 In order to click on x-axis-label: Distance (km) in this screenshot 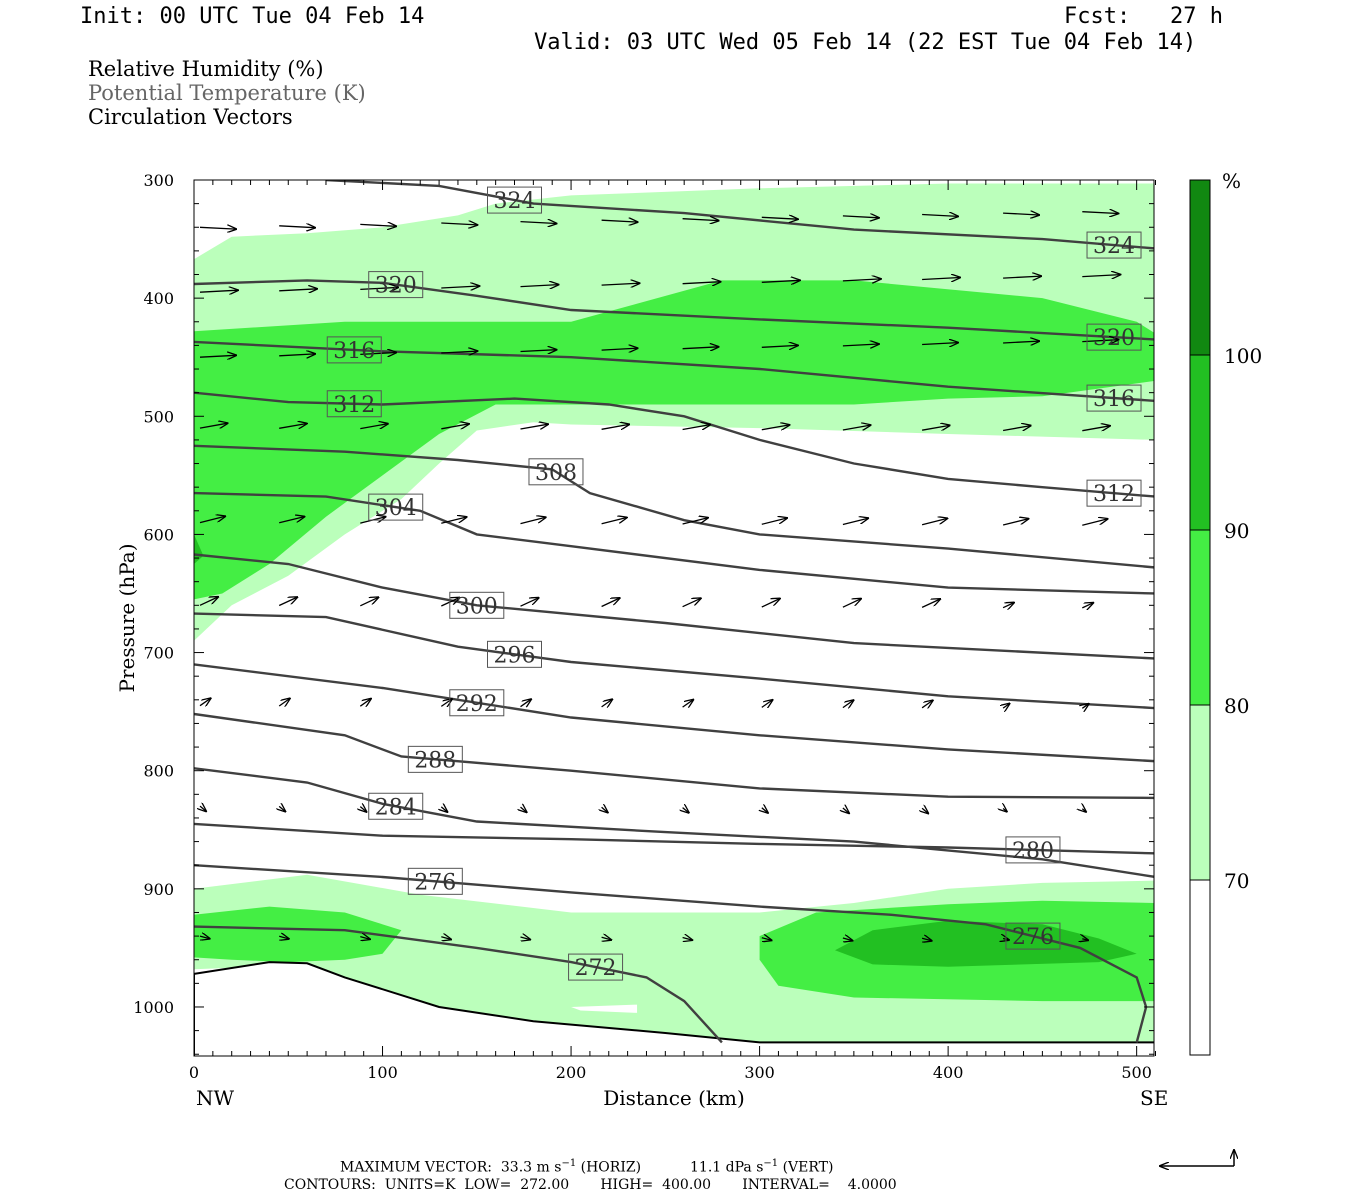, I will do `click(674, 1098)`.